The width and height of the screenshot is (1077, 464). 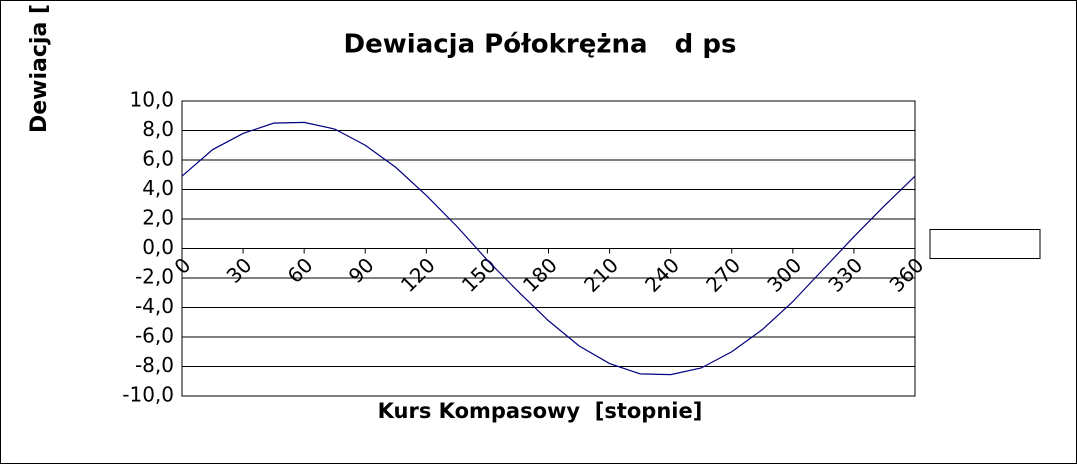 I want to click on y-tick-label: -6,0, so click(x=154, y=336).